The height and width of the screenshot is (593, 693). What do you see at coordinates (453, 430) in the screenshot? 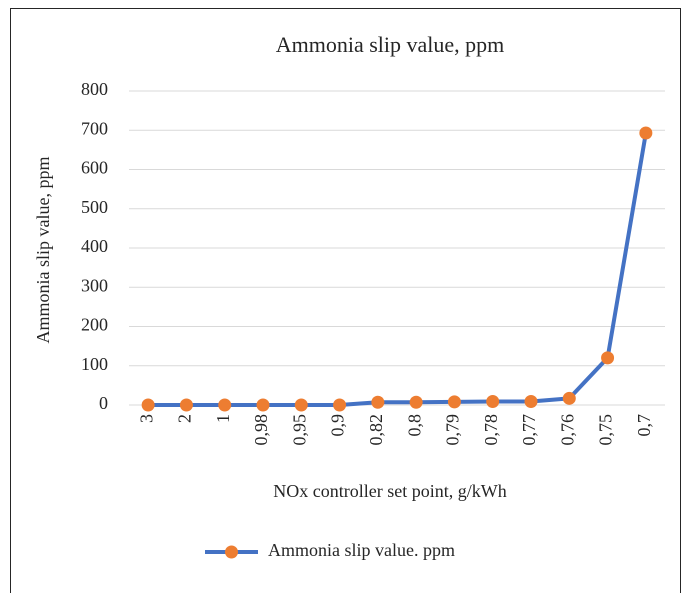
I see `x-tick-label: 0,79` at bounding box center [453, 430].